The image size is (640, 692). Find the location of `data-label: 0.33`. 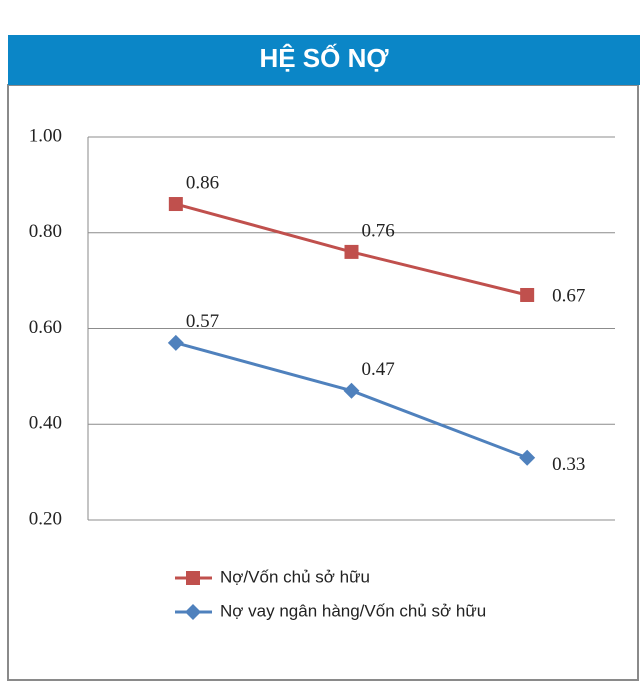

data-label: 0.33 is located at coordinates (568, 464).